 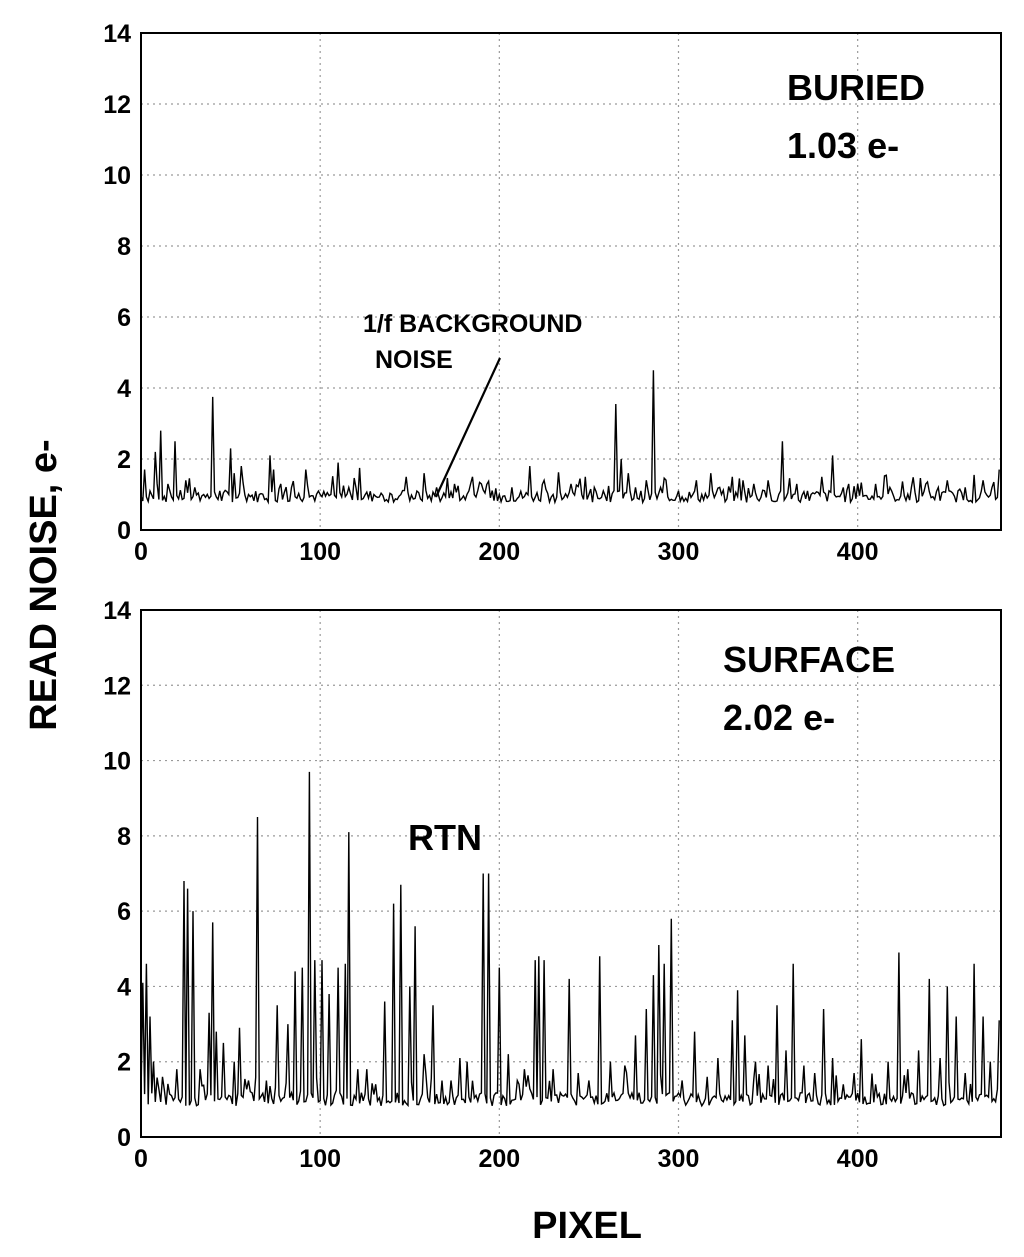 What do you see at coordinates (117, 762) in the screenshot?
I see `bottom-y-tick-label: 10` at bounding box center [117, 762].